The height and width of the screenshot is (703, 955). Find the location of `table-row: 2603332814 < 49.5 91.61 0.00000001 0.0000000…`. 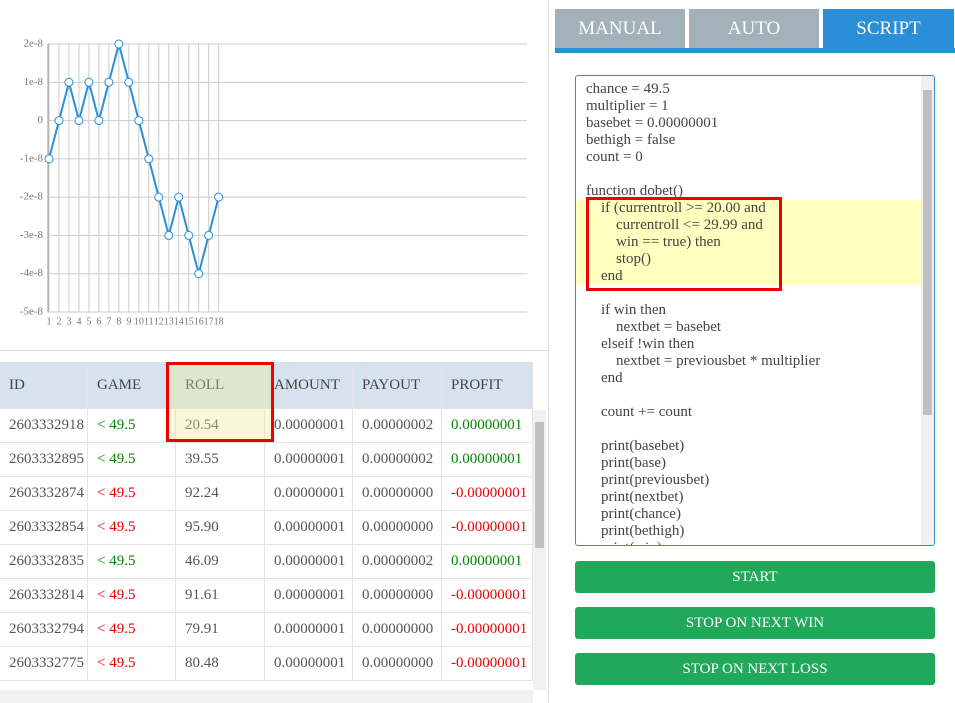

table-row: 2603332814 < 49.5 91.61 0.00000001 0.0000000… is located at coordinates (266, 595).